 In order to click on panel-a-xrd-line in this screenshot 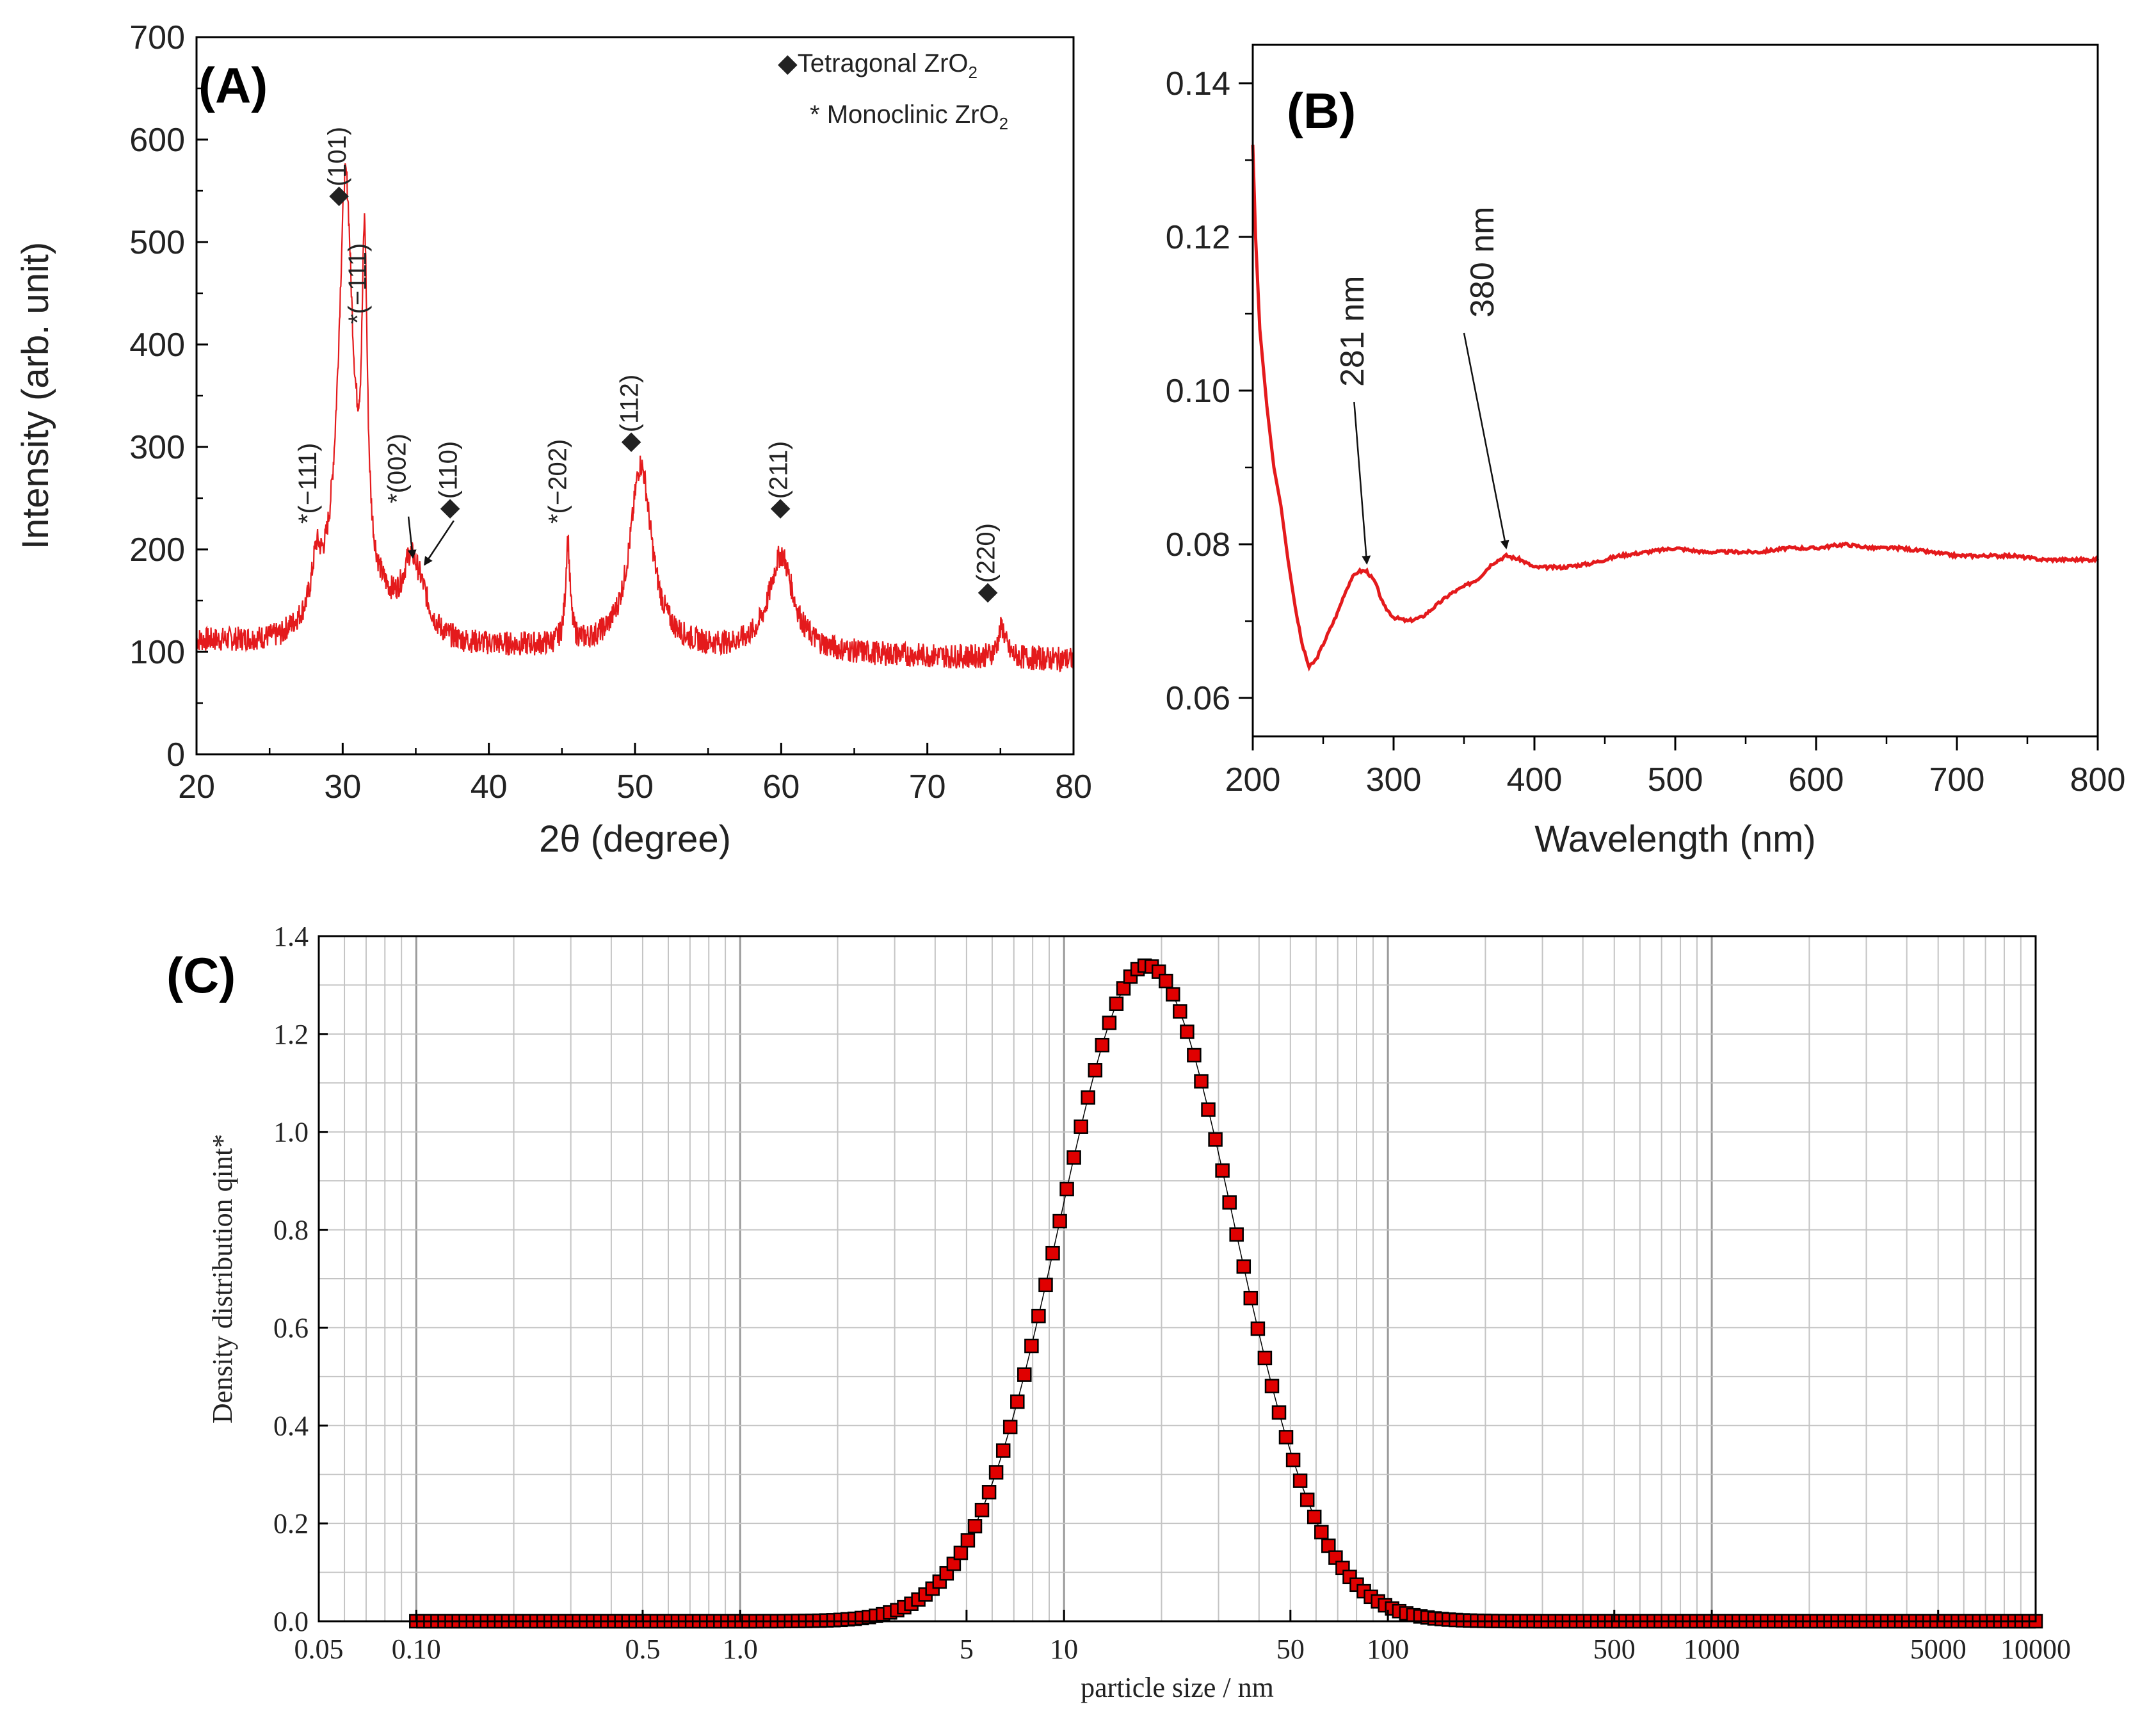, I will do `click(635, 418)`.